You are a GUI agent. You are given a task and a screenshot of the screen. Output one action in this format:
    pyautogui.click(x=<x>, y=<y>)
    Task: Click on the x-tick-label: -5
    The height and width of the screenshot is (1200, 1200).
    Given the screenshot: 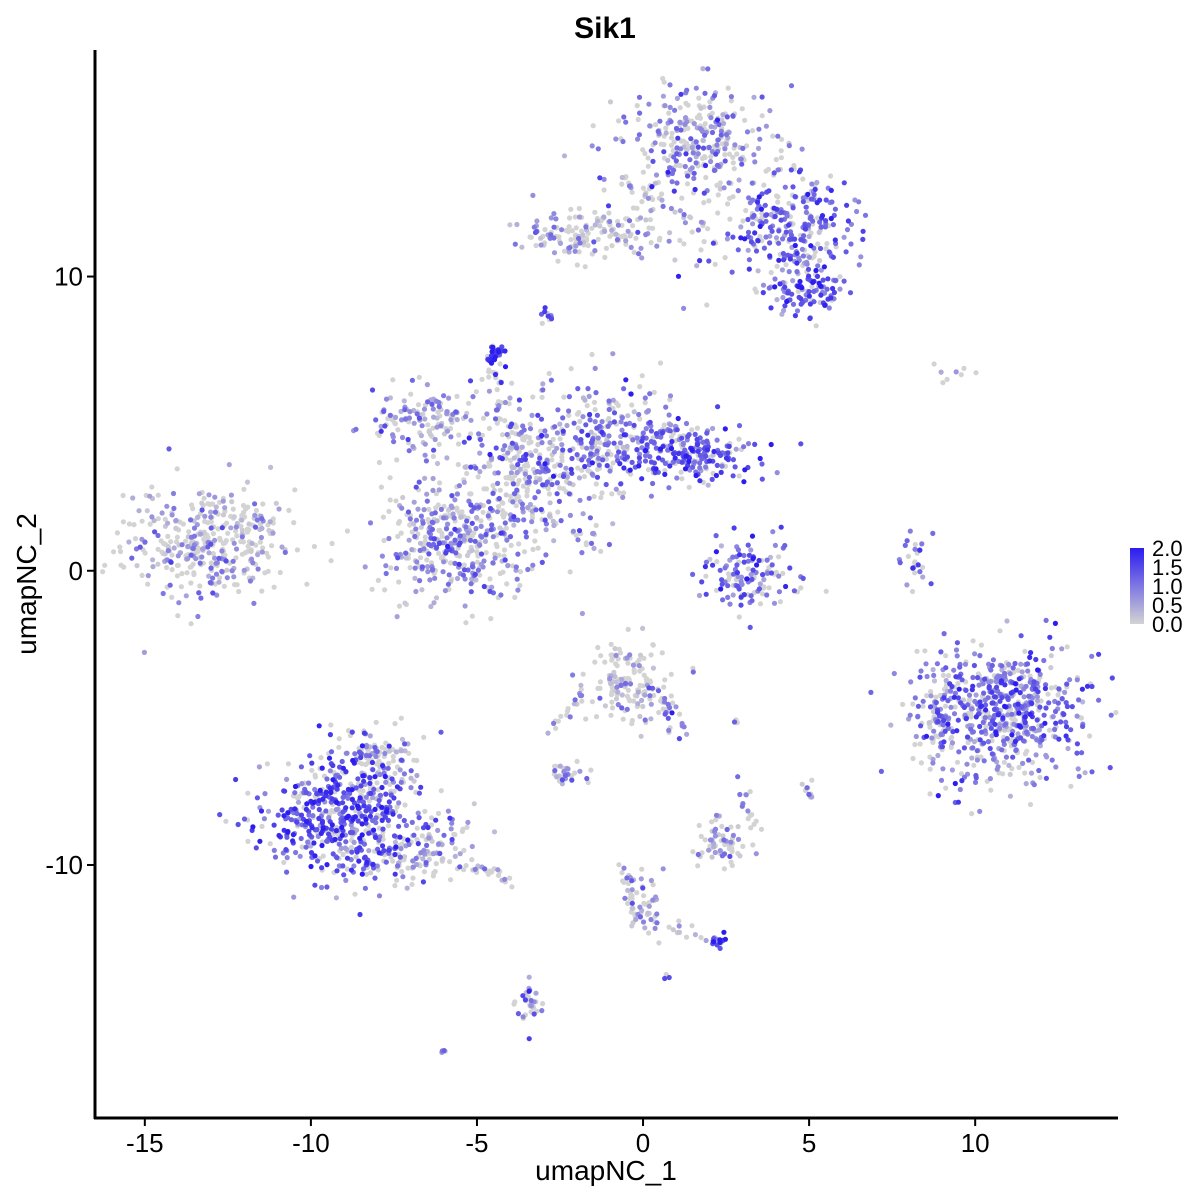 What is the action you would take?
    pyautogui.click(x=476, y=1143)
    